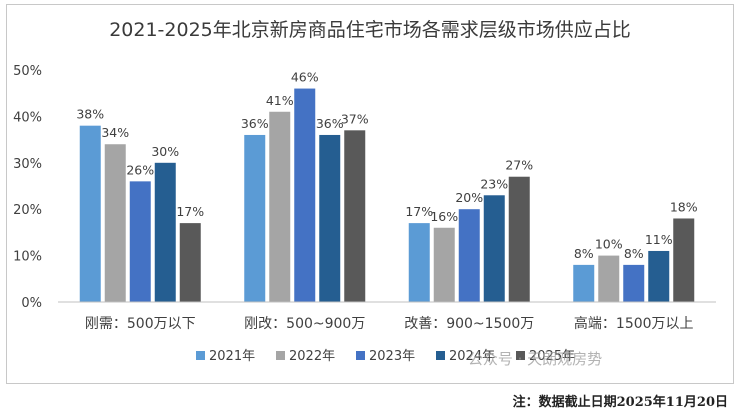 This screenshot has width=740, height=415. What do you see at coordinates (634, 323) in the screenshot?
I see `x-category-label: 高端：1500万以上` at bounding box center [634, 323].